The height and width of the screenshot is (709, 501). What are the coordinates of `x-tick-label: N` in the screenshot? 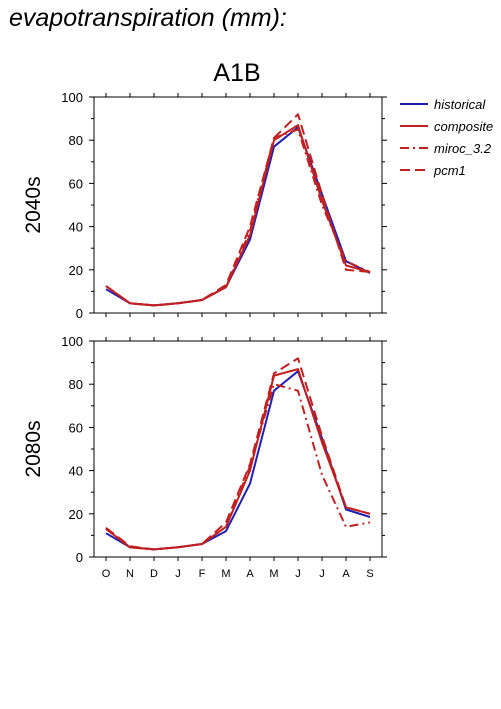 It's located at (130, 574).